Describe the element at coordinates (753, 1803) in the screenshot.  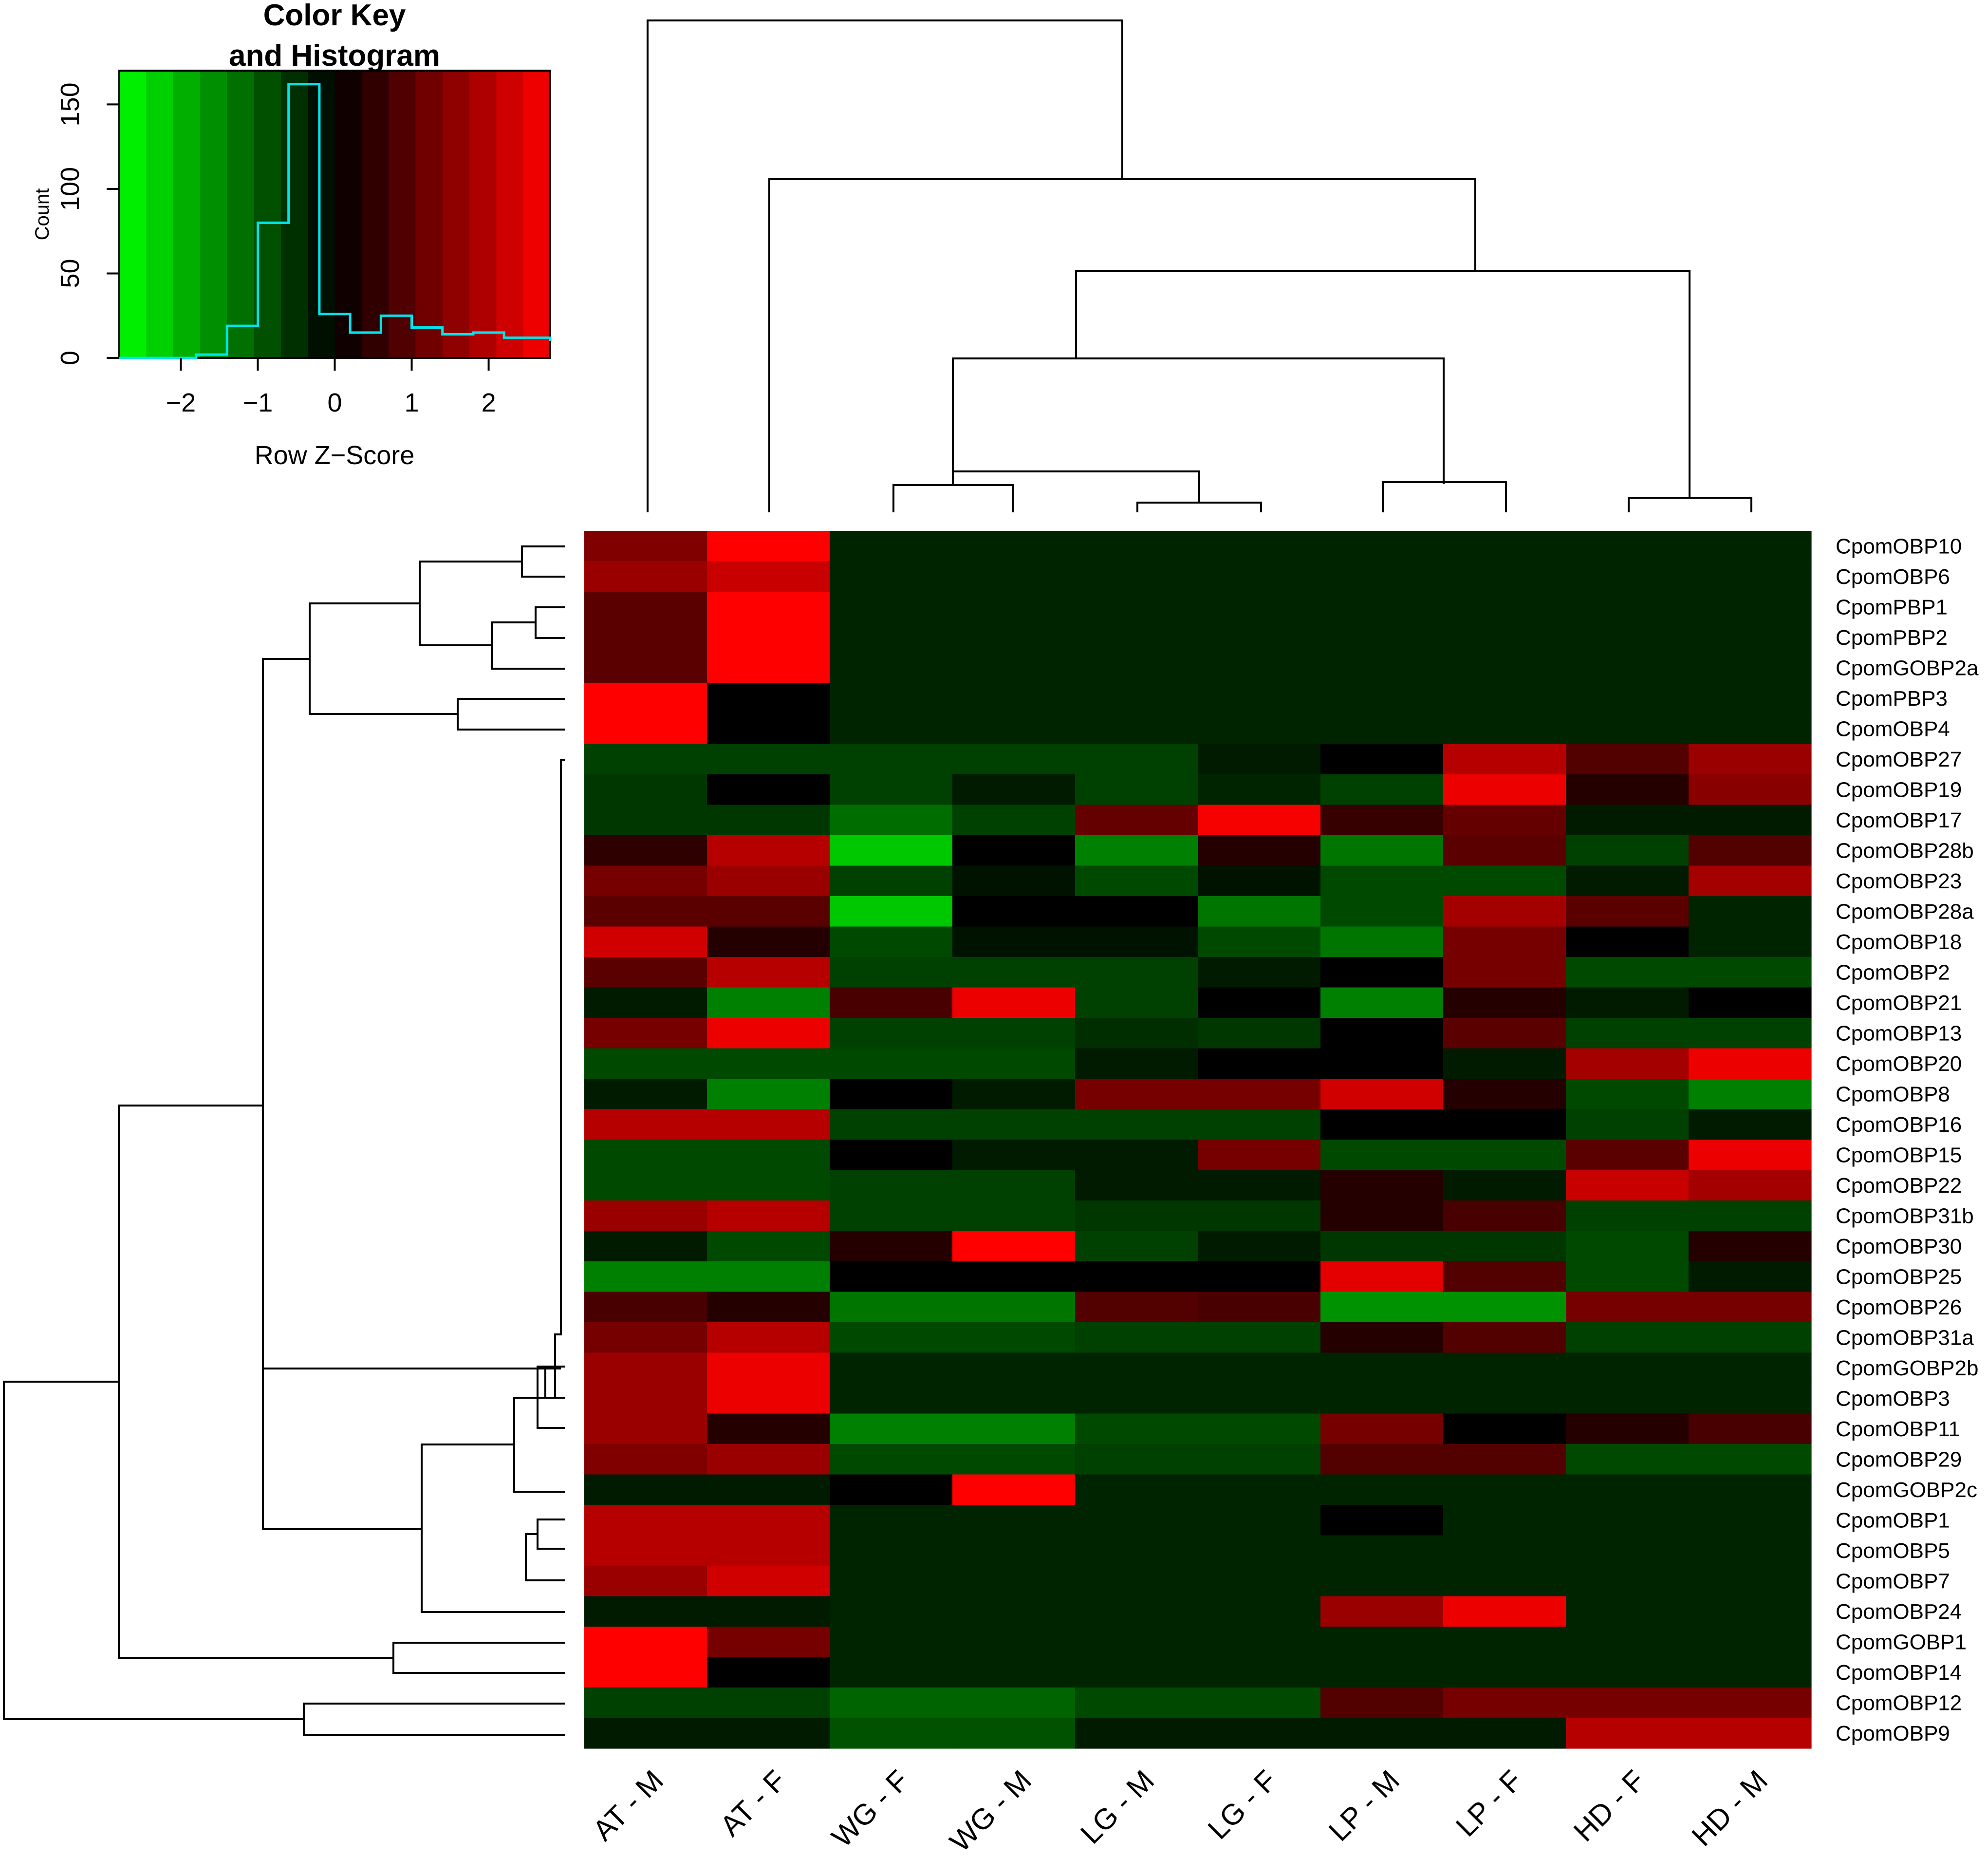
I see `column-label: AT - F` at that location.